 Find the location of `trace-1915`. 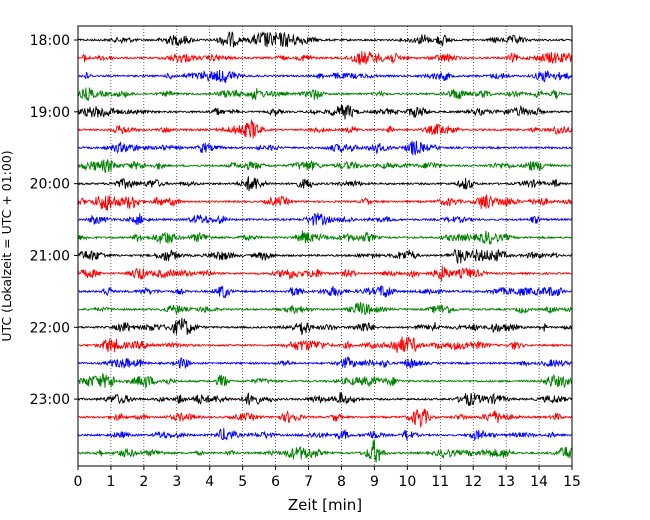

trace-1915 is located at coordinates (325, 129).